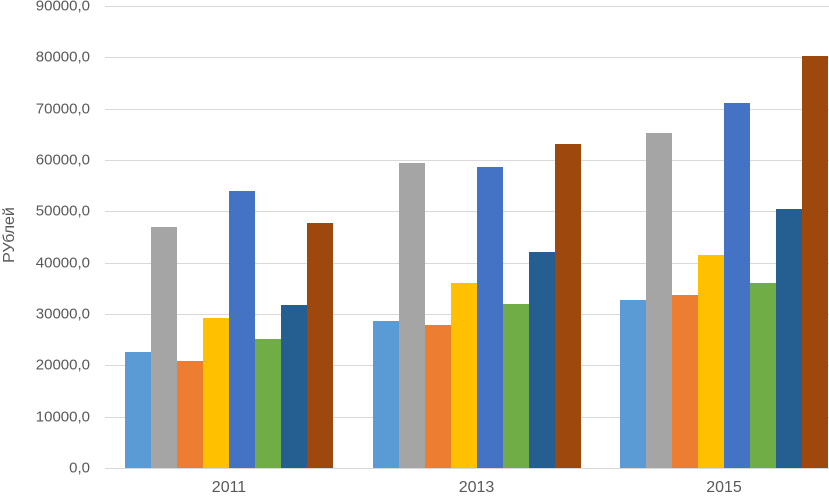 The width and height of the screenshot is (829, 501). Describe the element at coordinates (164, 347) in the screenshot. I see `bar-series-2-gray-2011` at that location.